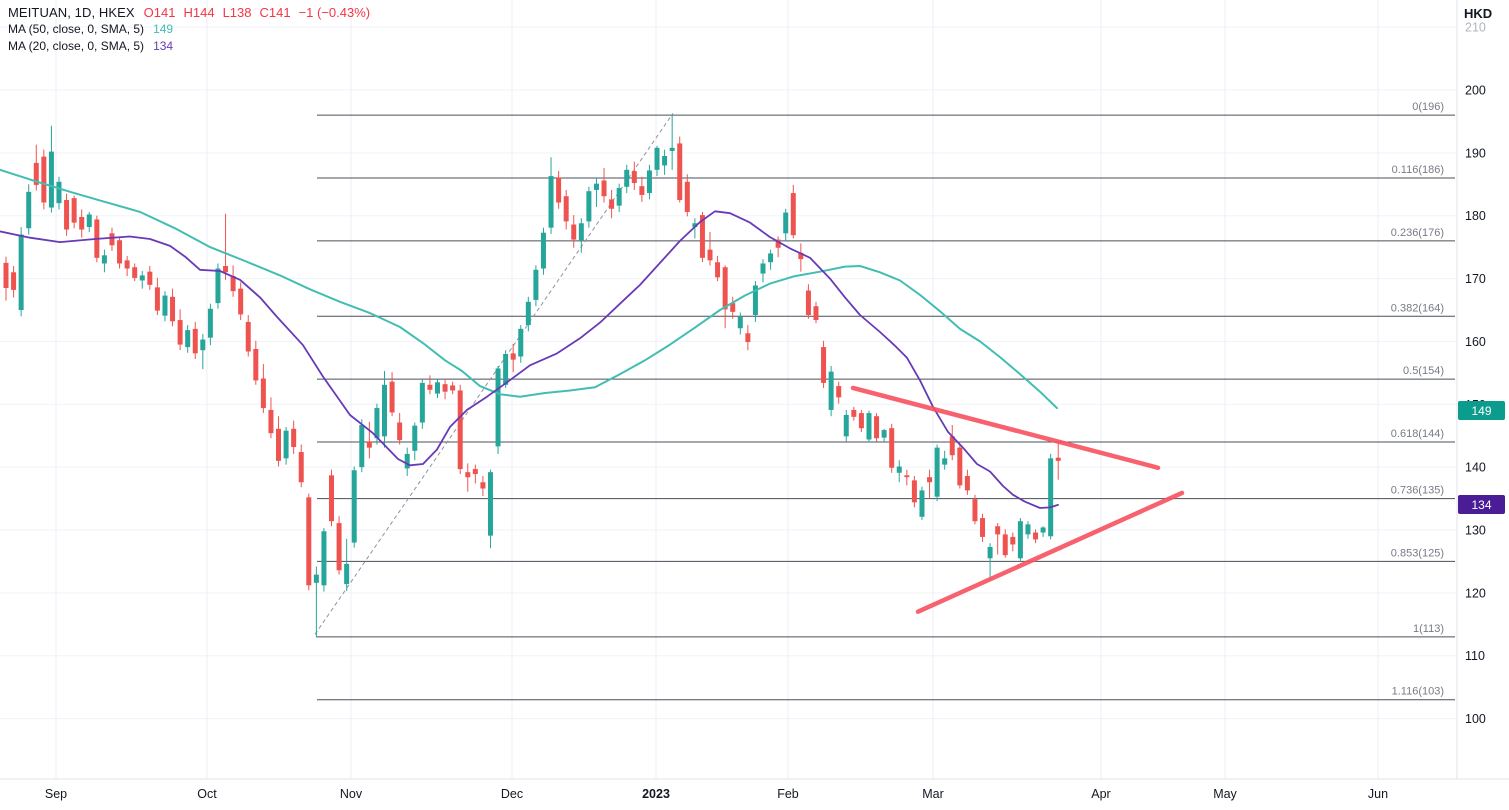 Image resolution: width=1509 pixels, height=810 pixels. I want to click on time-tick-label: Feb, so click(788, 794).